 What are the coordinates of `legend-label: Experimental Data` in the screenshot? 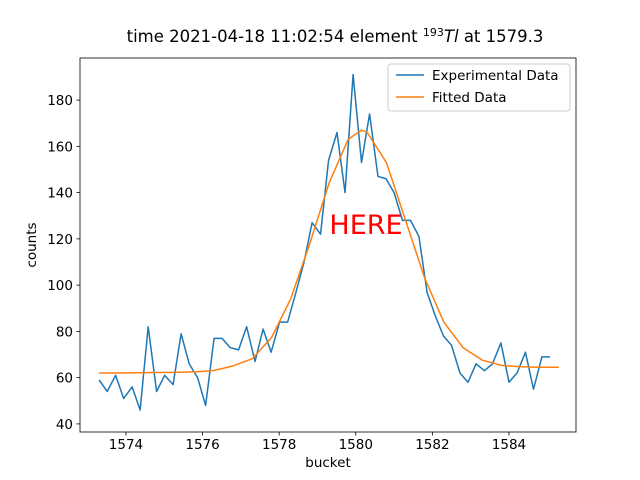 It's located at (495, 76).